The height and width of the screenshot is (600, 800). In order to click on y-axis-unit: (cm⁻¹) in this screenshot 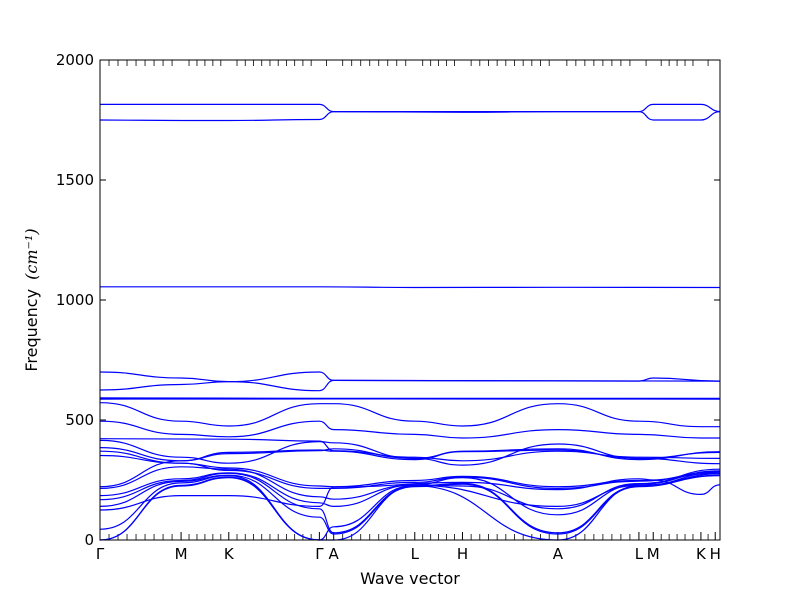, I will do `click(31, 253)`.